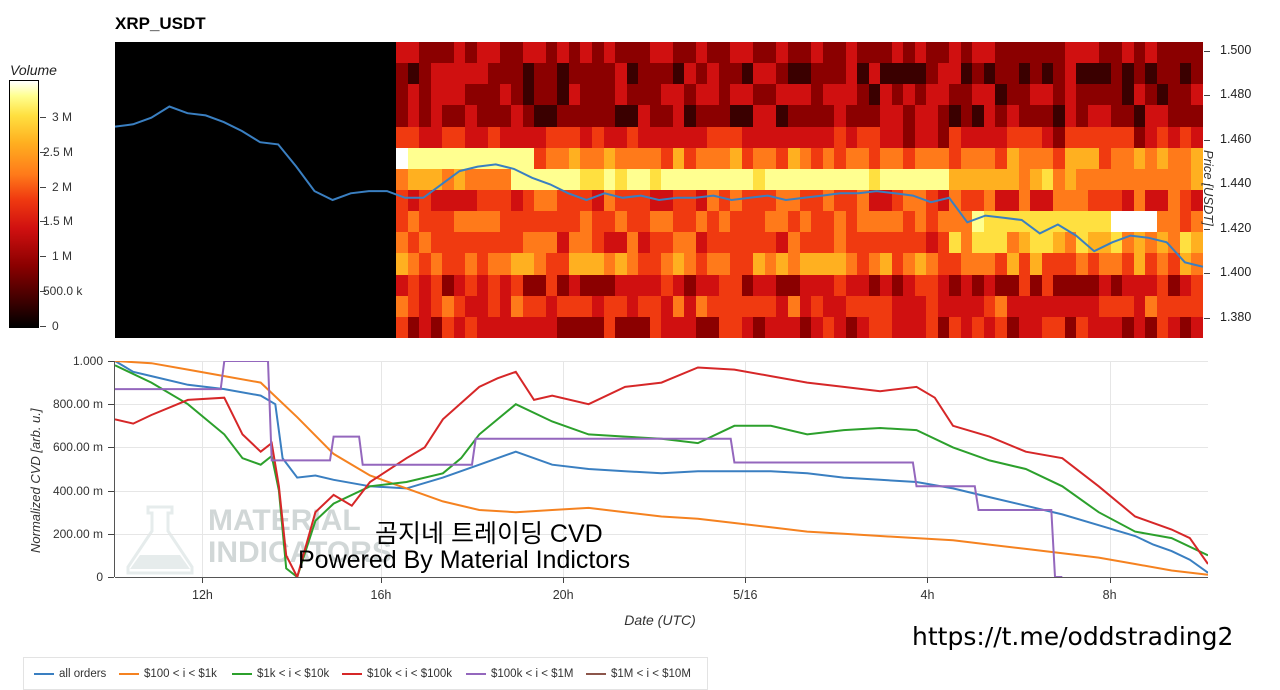 Image resolution: width=1280 pixels, height=690 pixels. Describe the element at coordinates (280, 674) in the screenshot. I see `legend-item: $1k < i < $10k` at that location.